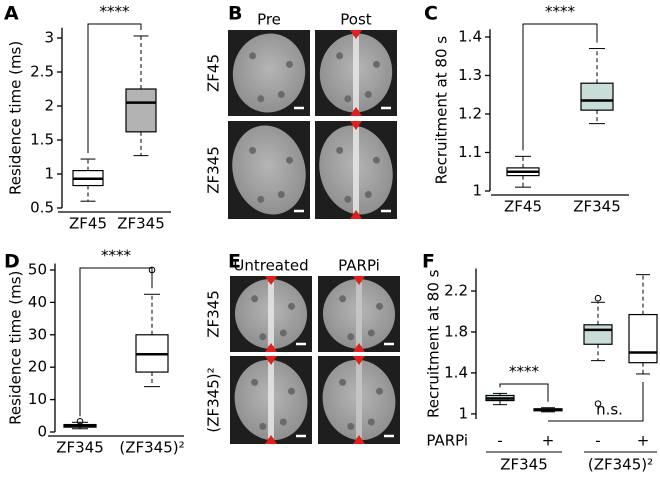  What do you see at coordinates (609, 410) in the screenshot?
I see `sig-label: n.s.` at bounding box center [609, 410].